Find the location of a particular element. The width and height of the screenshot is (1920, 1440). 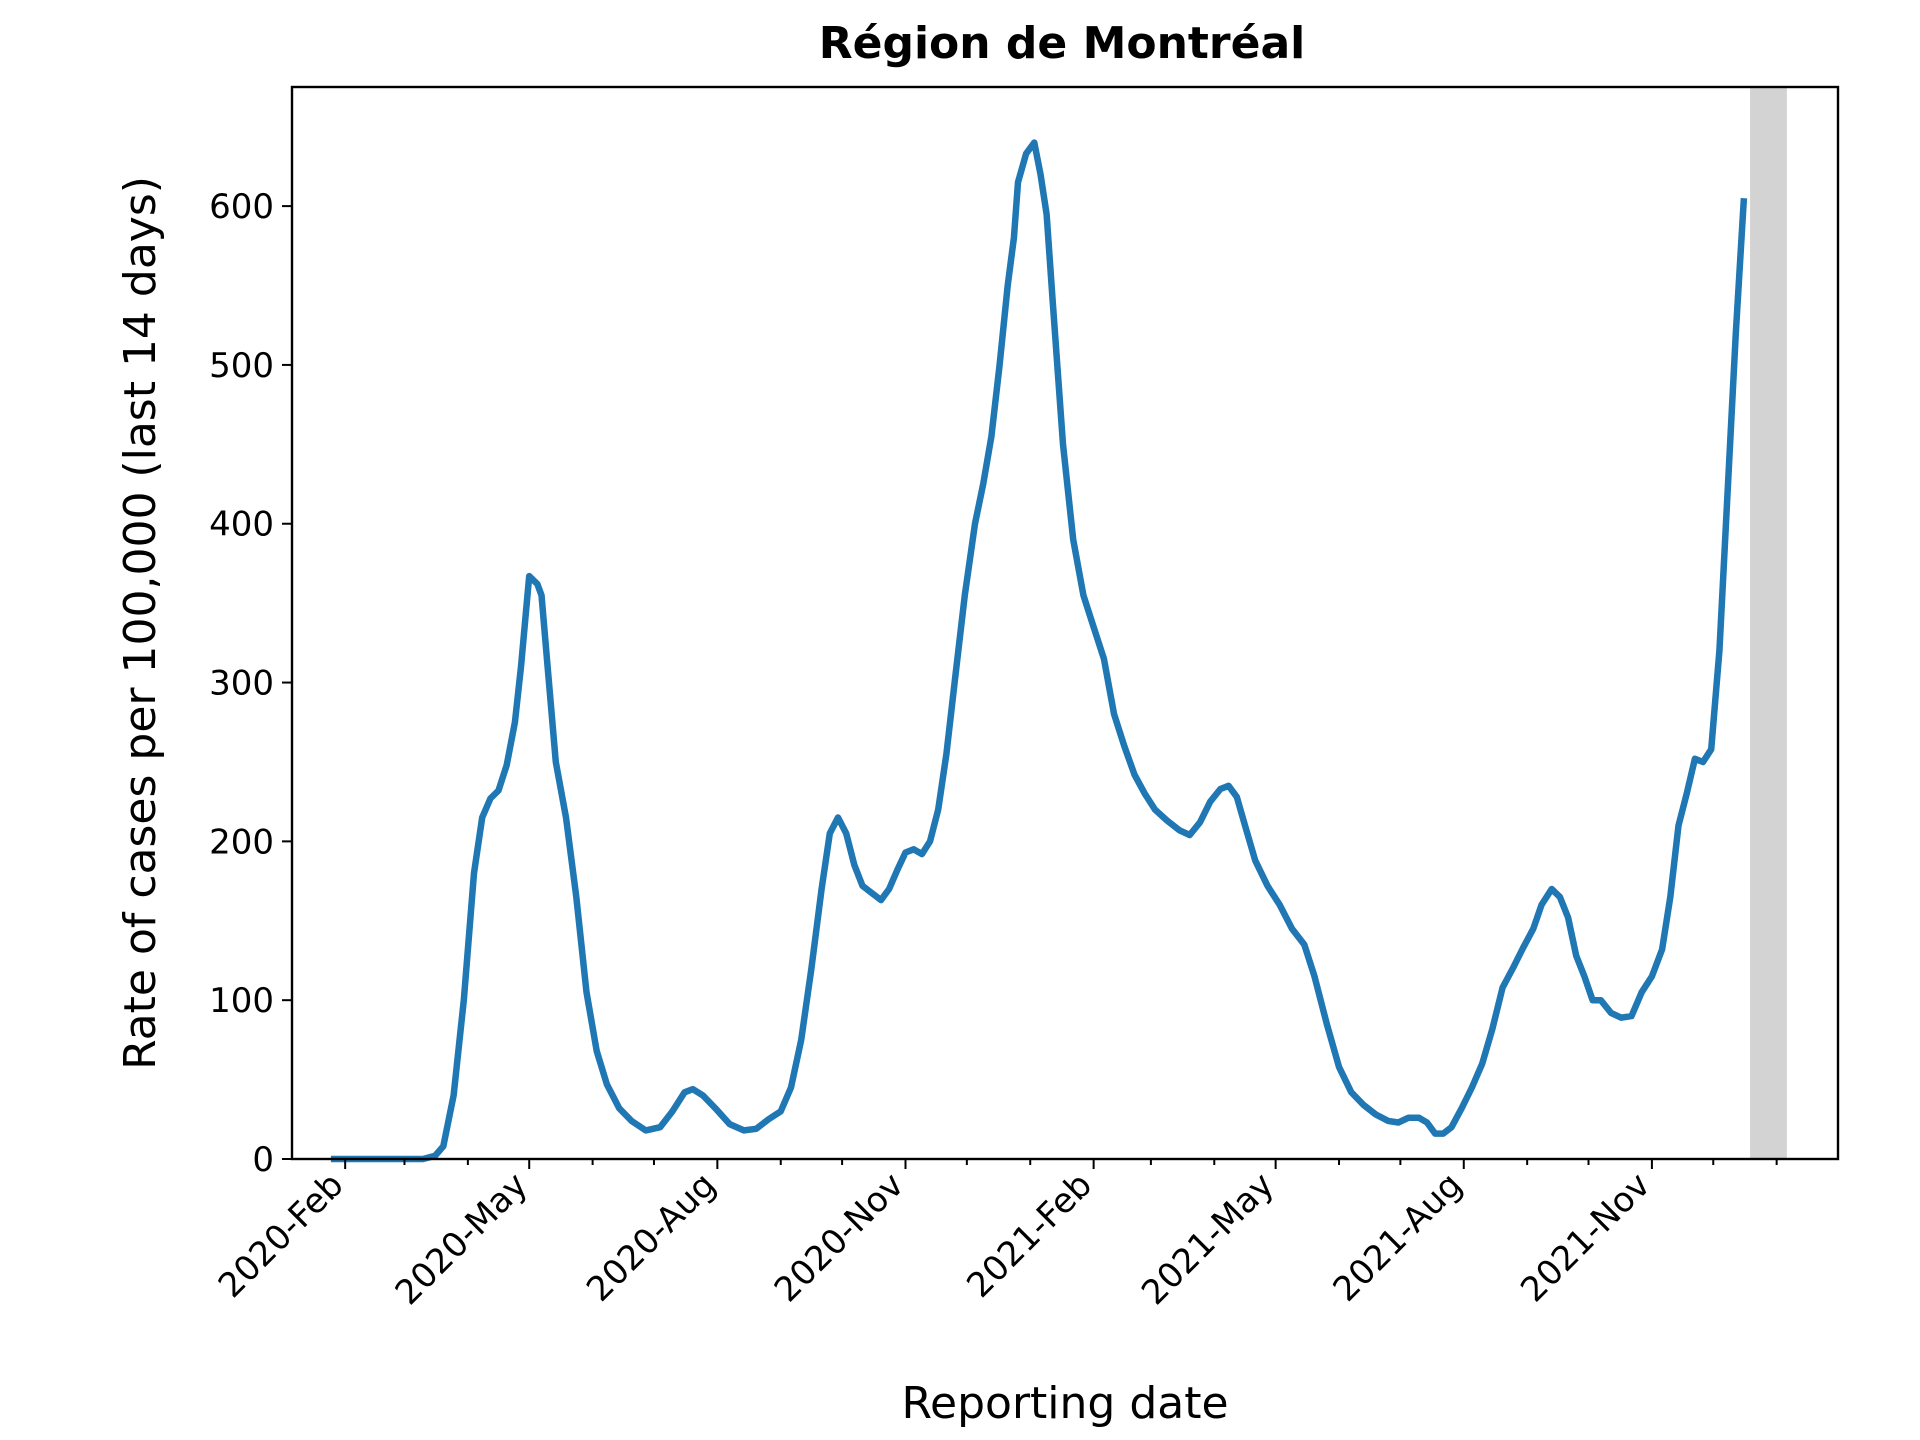

x-tick-label: 2021-Feb is located at coordinates (1029, 1235).